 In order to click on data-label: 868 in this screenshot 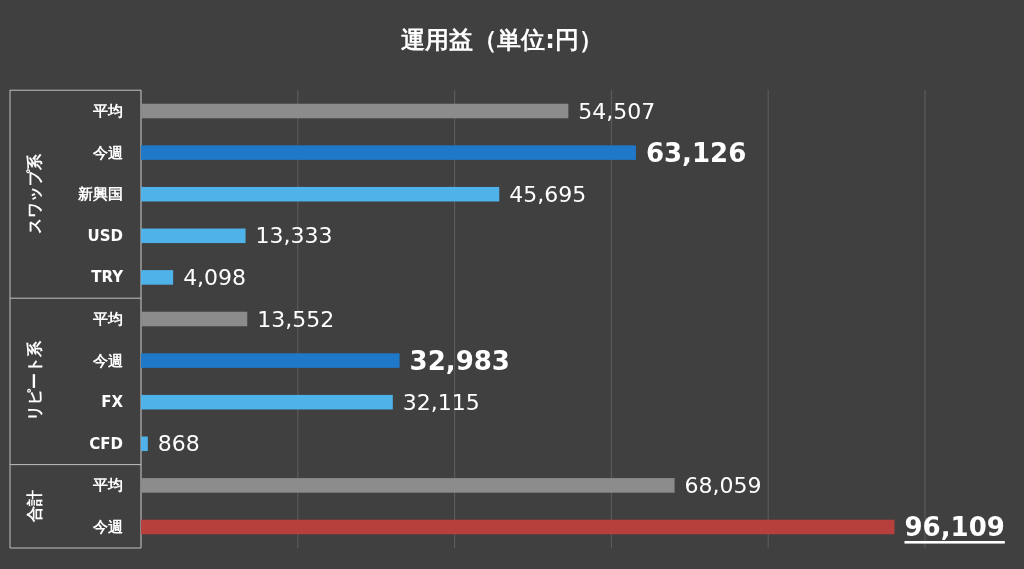, I will do `click(178, 444)`.